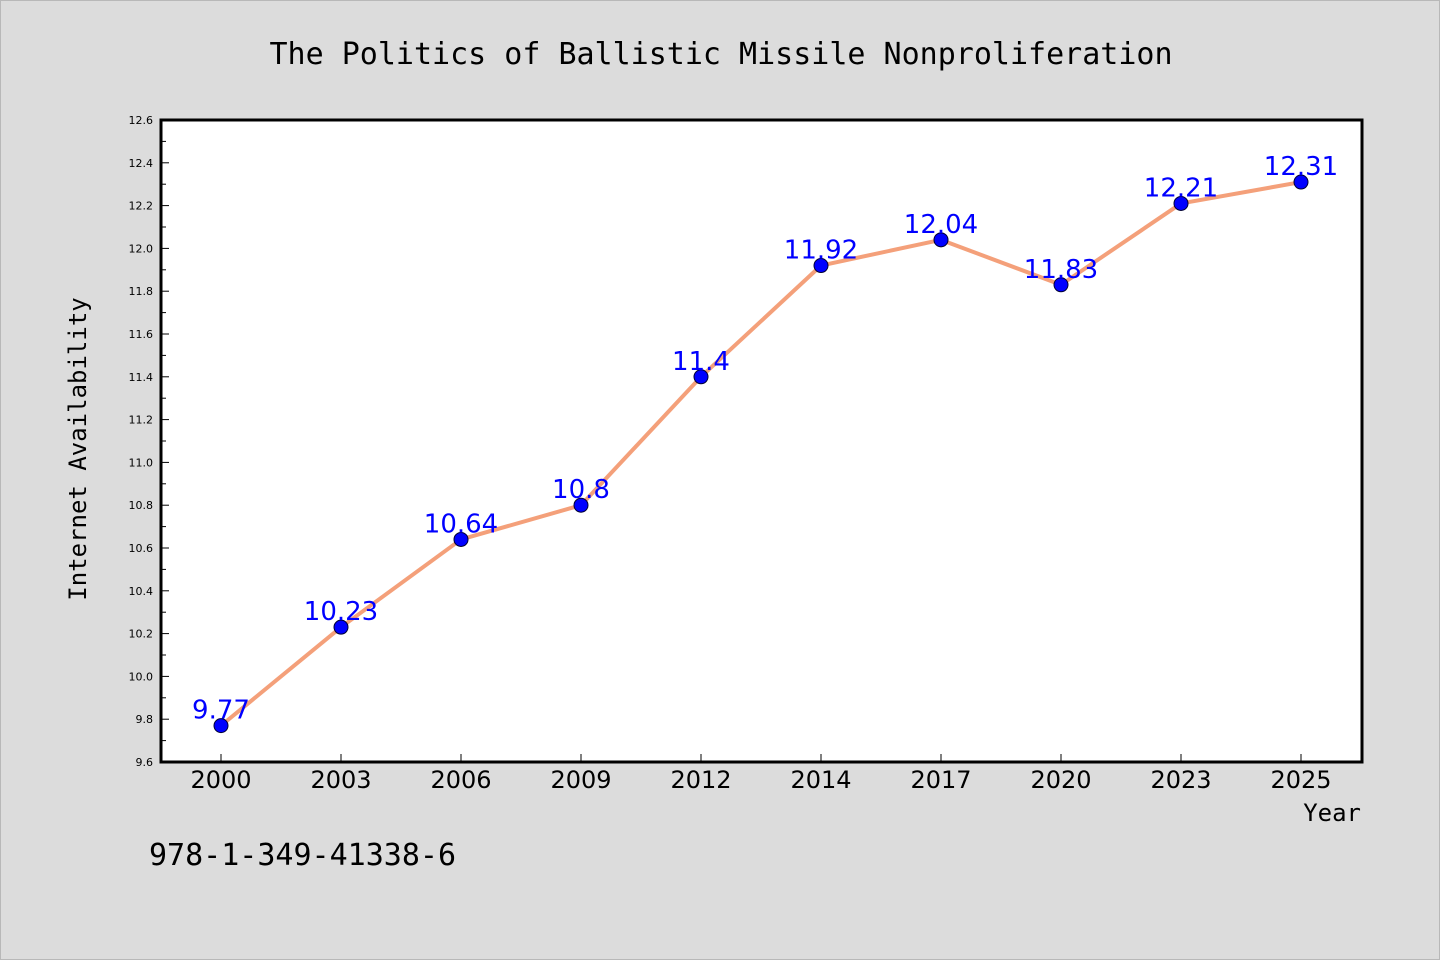  What do you see at coordinates (141, 420) in the screenshot?
I see `y-tick-label: 11.2` at bounding box center [141, 420].